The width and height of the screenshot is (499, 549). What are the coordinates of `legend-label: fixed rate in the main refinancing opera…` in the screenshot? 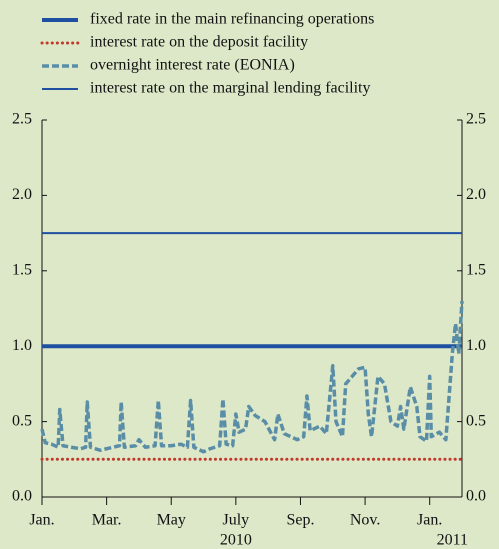 It's located at (232, 19).